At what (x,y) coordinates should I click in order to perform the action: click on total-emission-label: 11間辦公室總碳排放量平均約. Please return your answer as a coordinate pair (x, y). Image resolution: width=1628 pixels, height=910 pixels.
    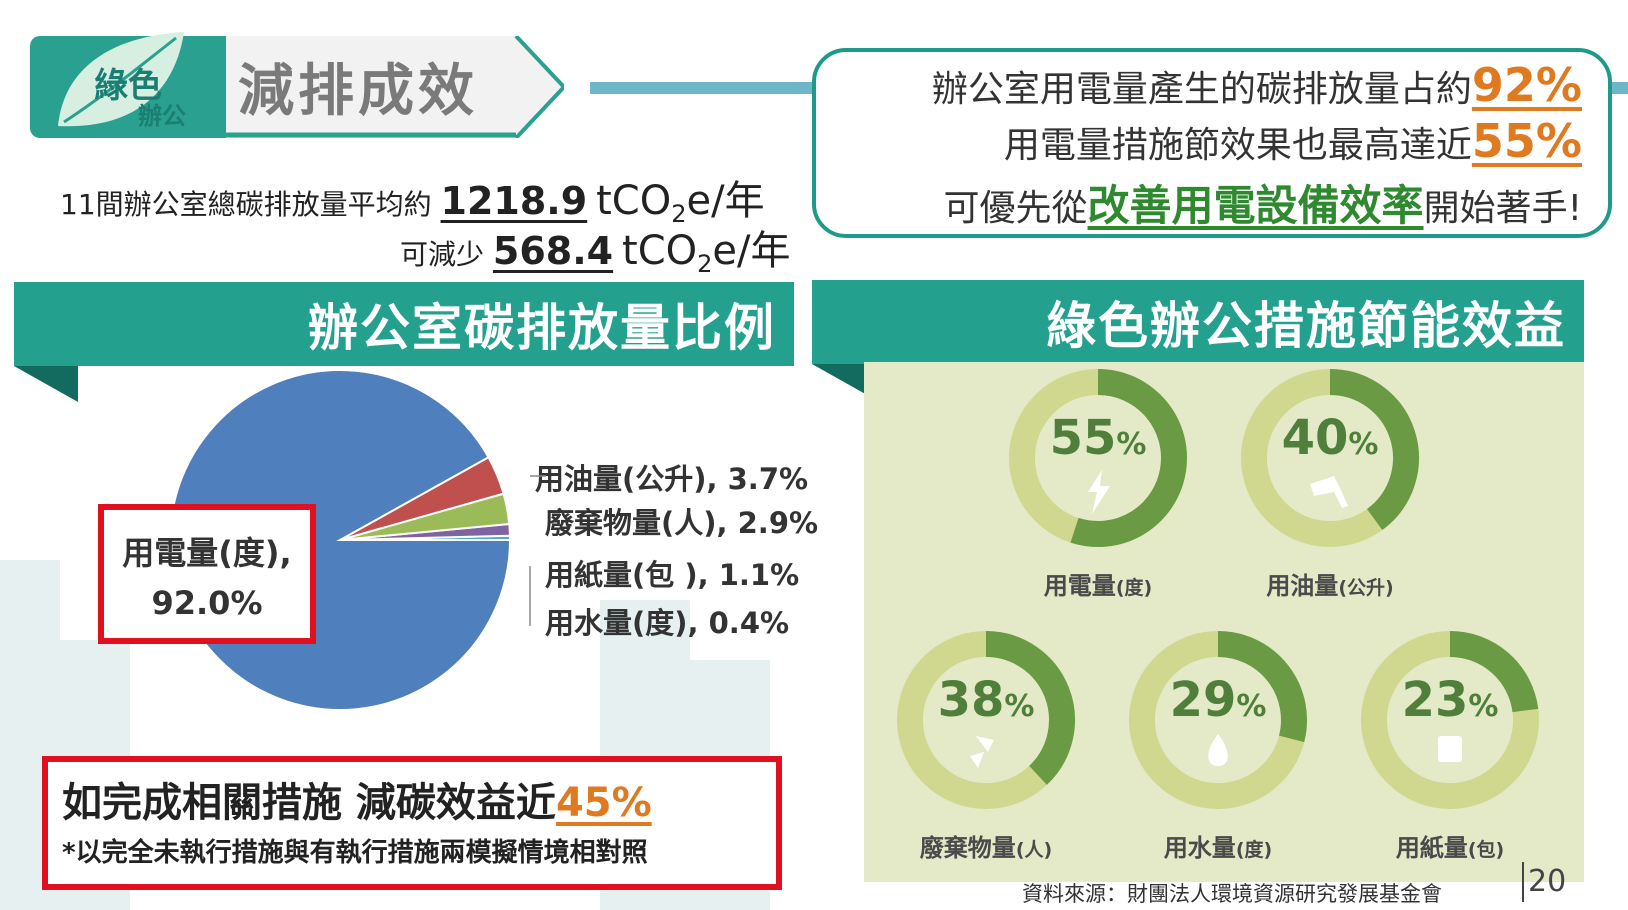
    Looking at the image, I should click on (246, 204).